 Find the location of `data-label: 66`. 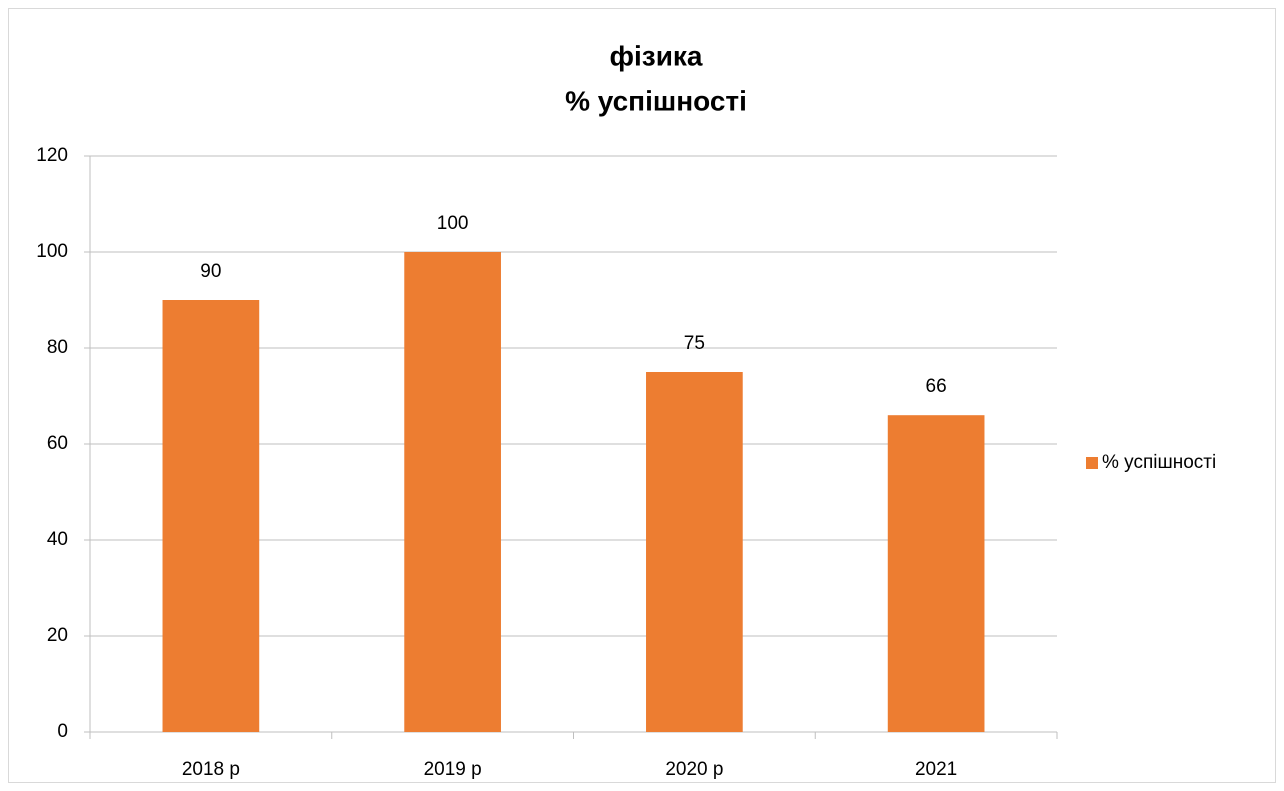

data-label: 66 is located at coordinates (936, 386).